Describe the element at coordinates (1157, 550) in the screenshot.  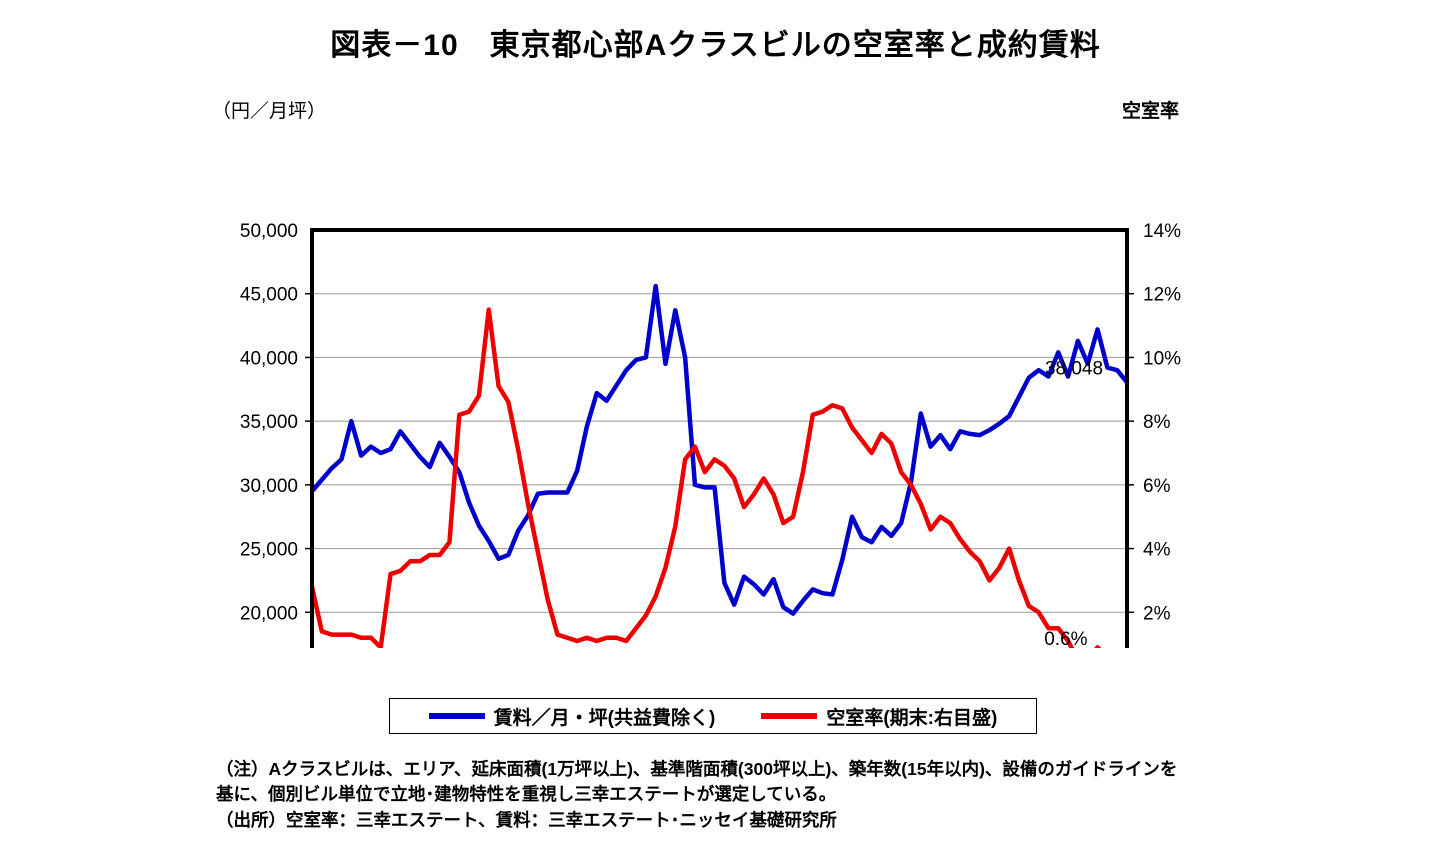
I see `right-tick-label: 4%` at that location.